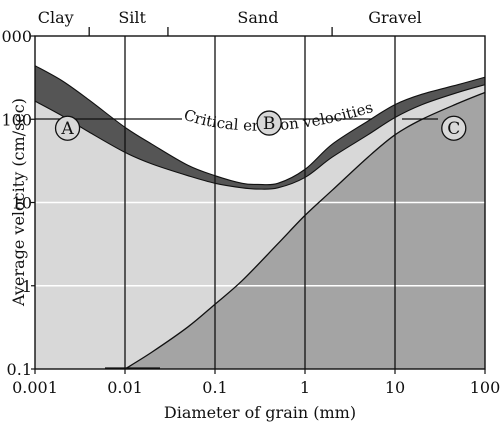 This screenshot has height=434, width=503. What do you see at coordinates (260, 412) in the screenshot?
I see `x-axis-title: Diameter of grain (mm)` at bounding box center [260, 412].